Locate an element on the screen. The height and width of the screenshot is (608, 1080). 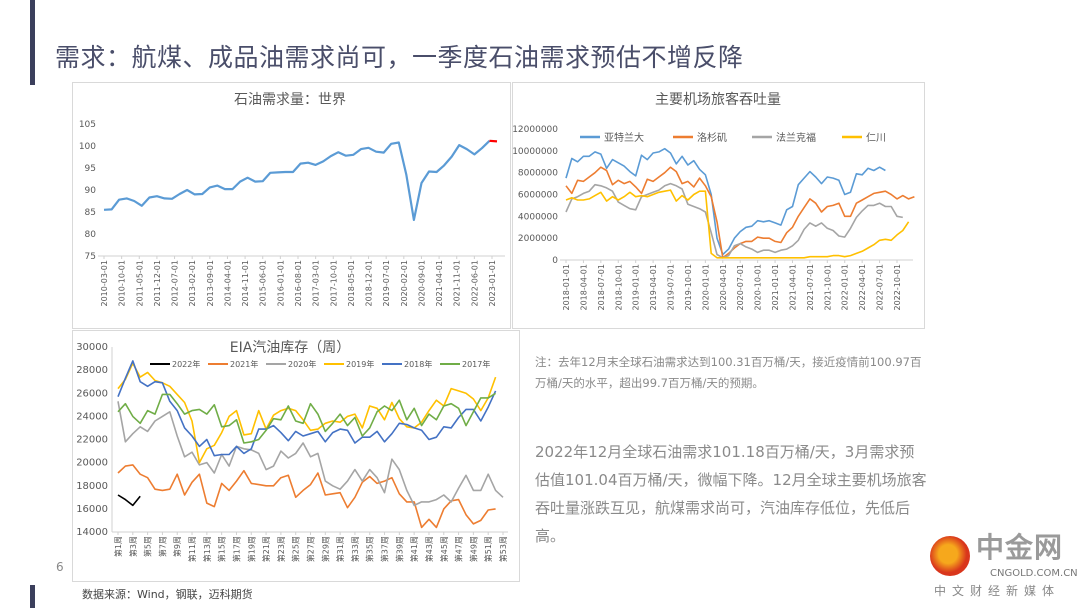
x-tick-label: 第5周 is located at coordinates (148, 546).